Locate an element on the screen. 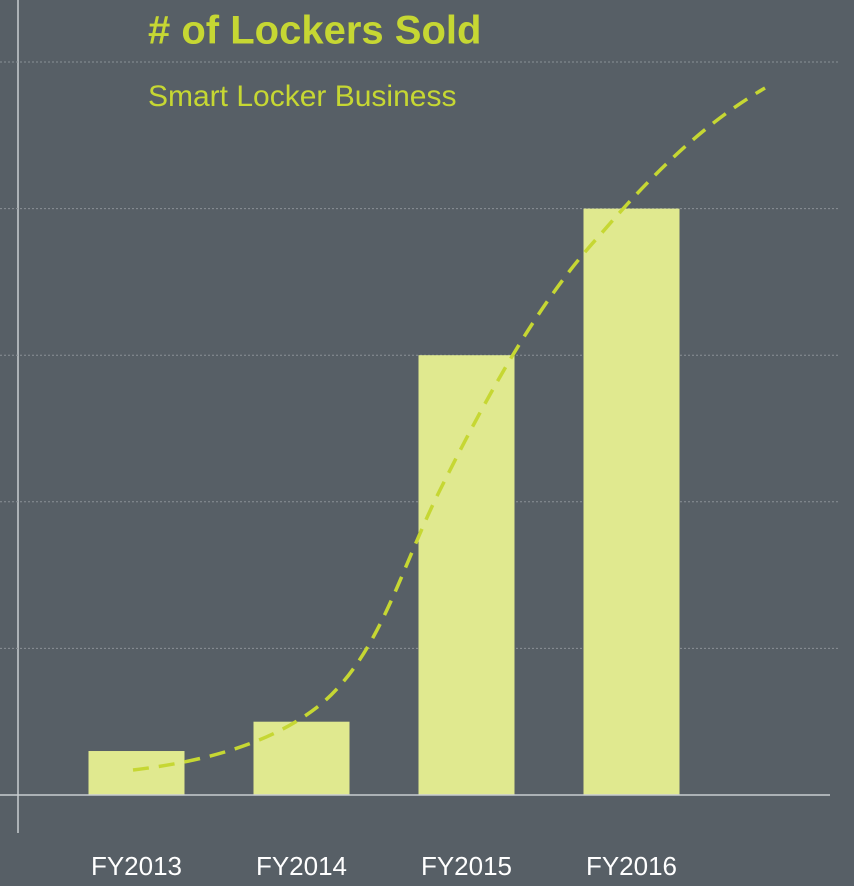 This screenshot has width=854, height=886. x-tick-label: FY2016 is located at coordinates (631, 866).